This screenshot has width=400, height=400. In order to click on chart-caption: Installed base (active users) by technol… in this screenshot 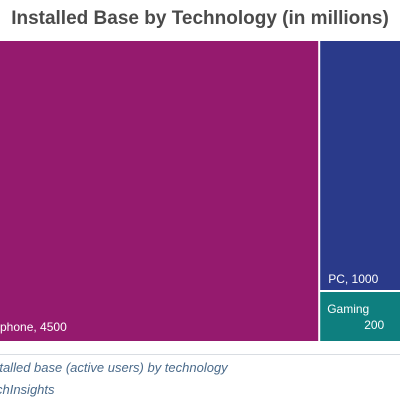, I will do `click(114, 367)`.